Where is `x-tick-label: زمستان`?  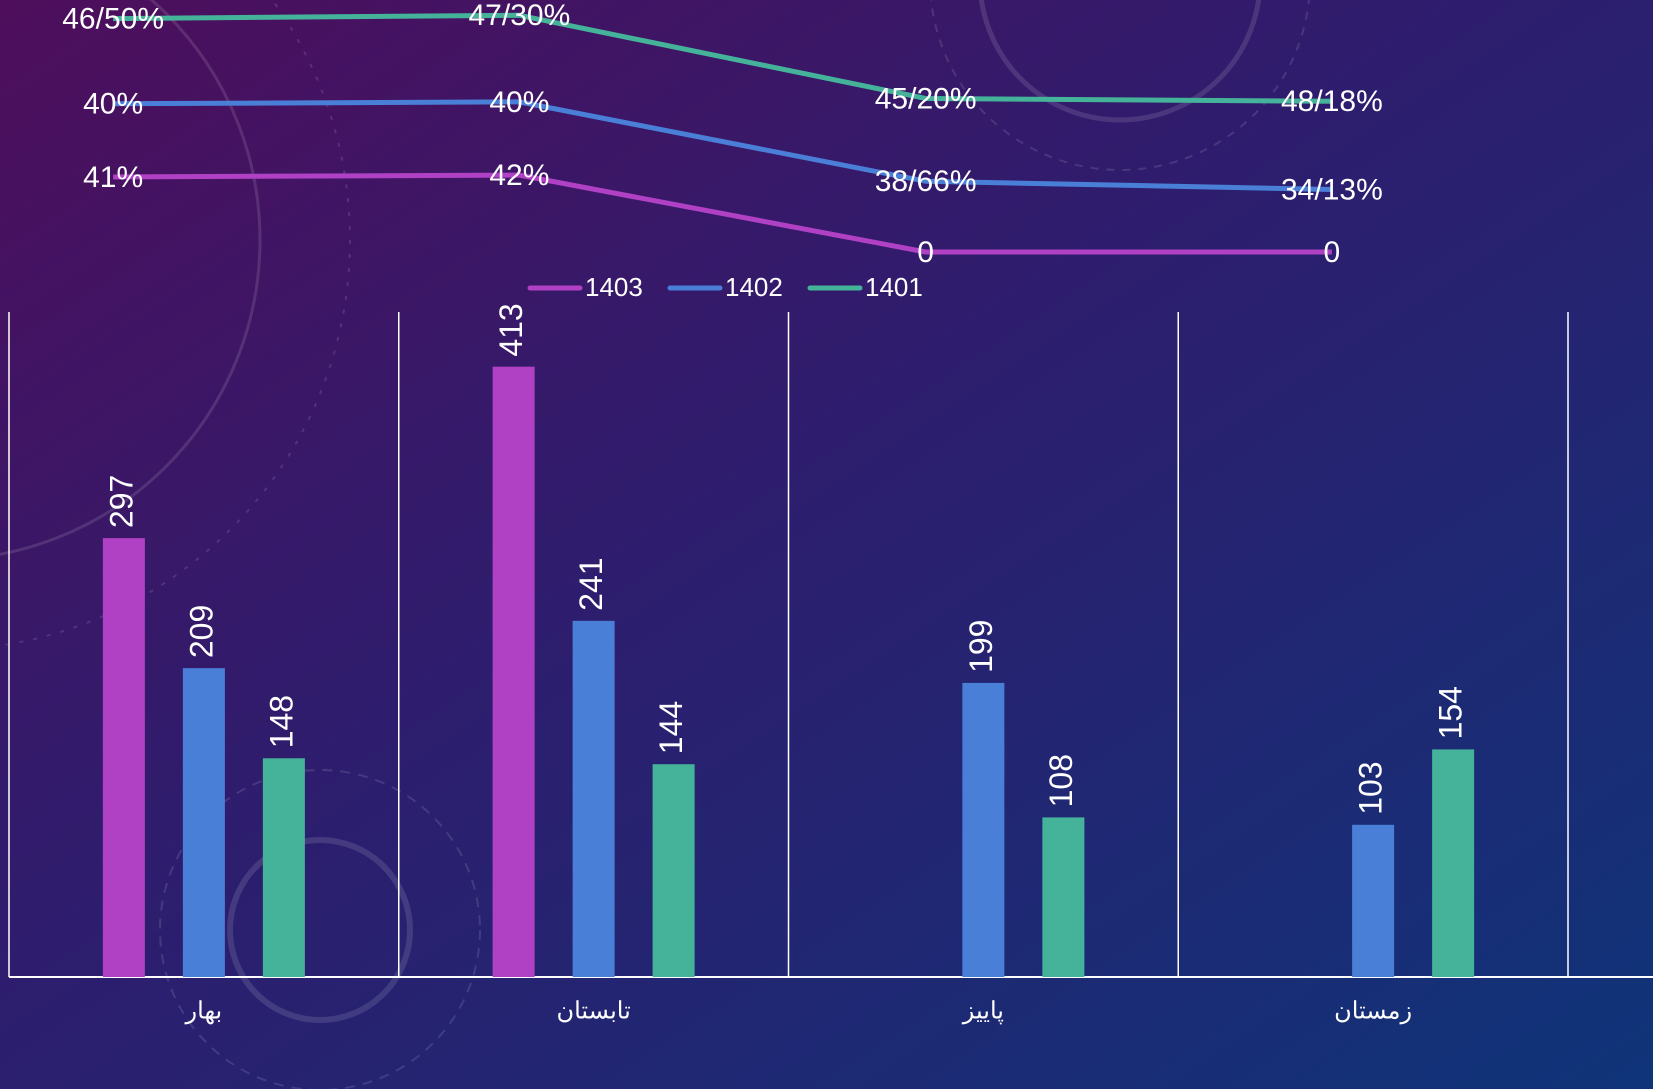 x-tick-label: زمستان is located at coordinates (1373, 1010).